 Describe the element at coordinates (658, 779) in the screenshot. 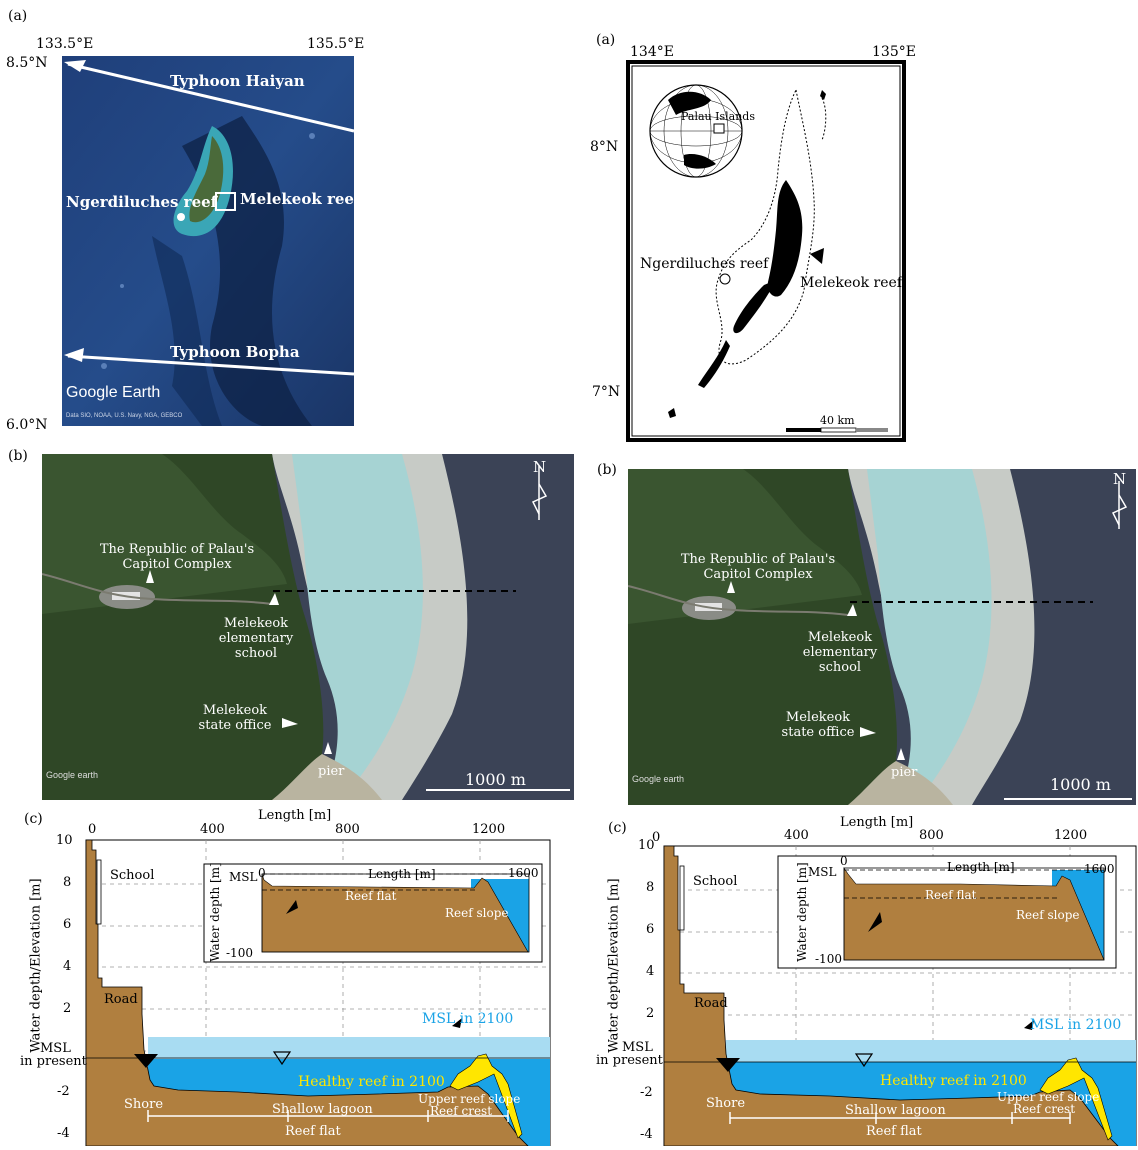

I see `google-logo-right: Google earth` at that location.